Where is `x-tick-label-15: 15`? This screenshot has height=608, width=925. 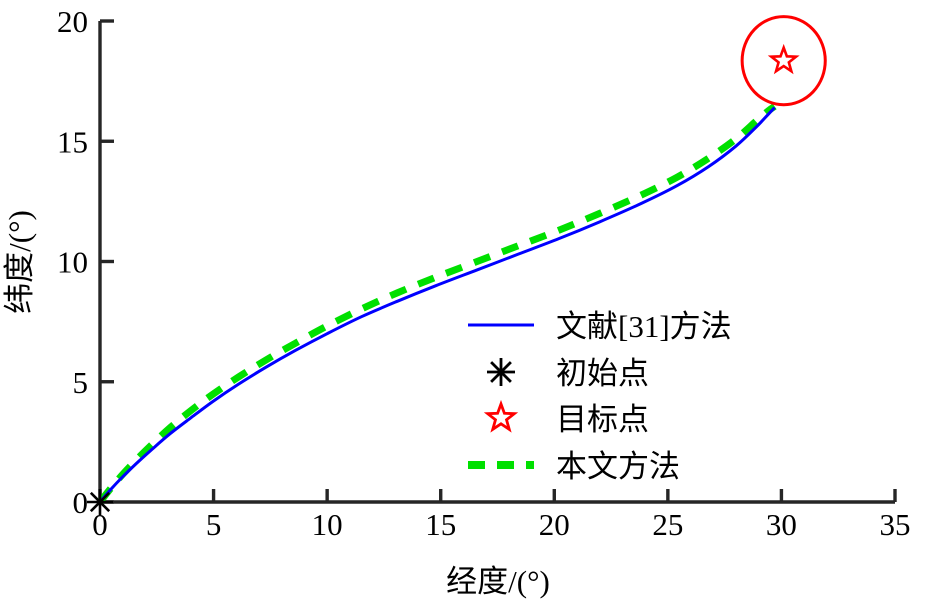
x-tick-label-15: 15 is located at coordinates (440, 524).